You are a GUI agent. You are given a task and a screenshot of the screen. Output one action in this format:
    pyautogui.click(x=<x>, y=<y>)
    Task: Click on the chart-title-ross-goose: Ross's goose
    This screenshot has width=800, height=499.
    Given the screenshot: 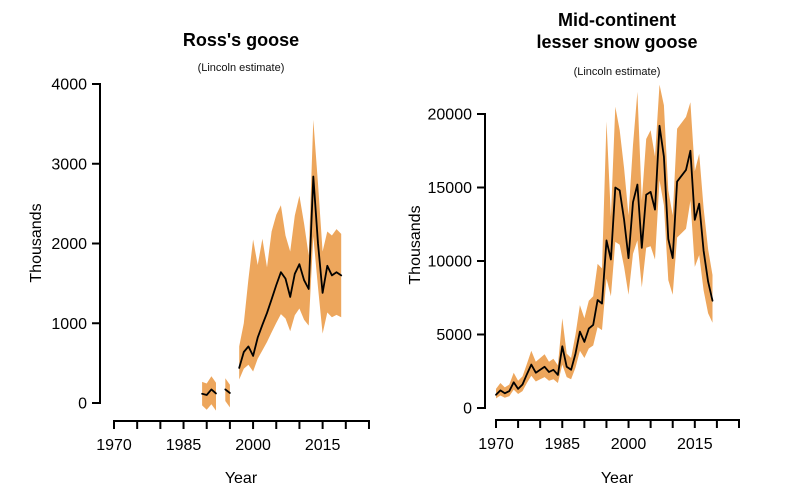 What is the action you would take?
    pyautogui.click(x=241, y=40)
    